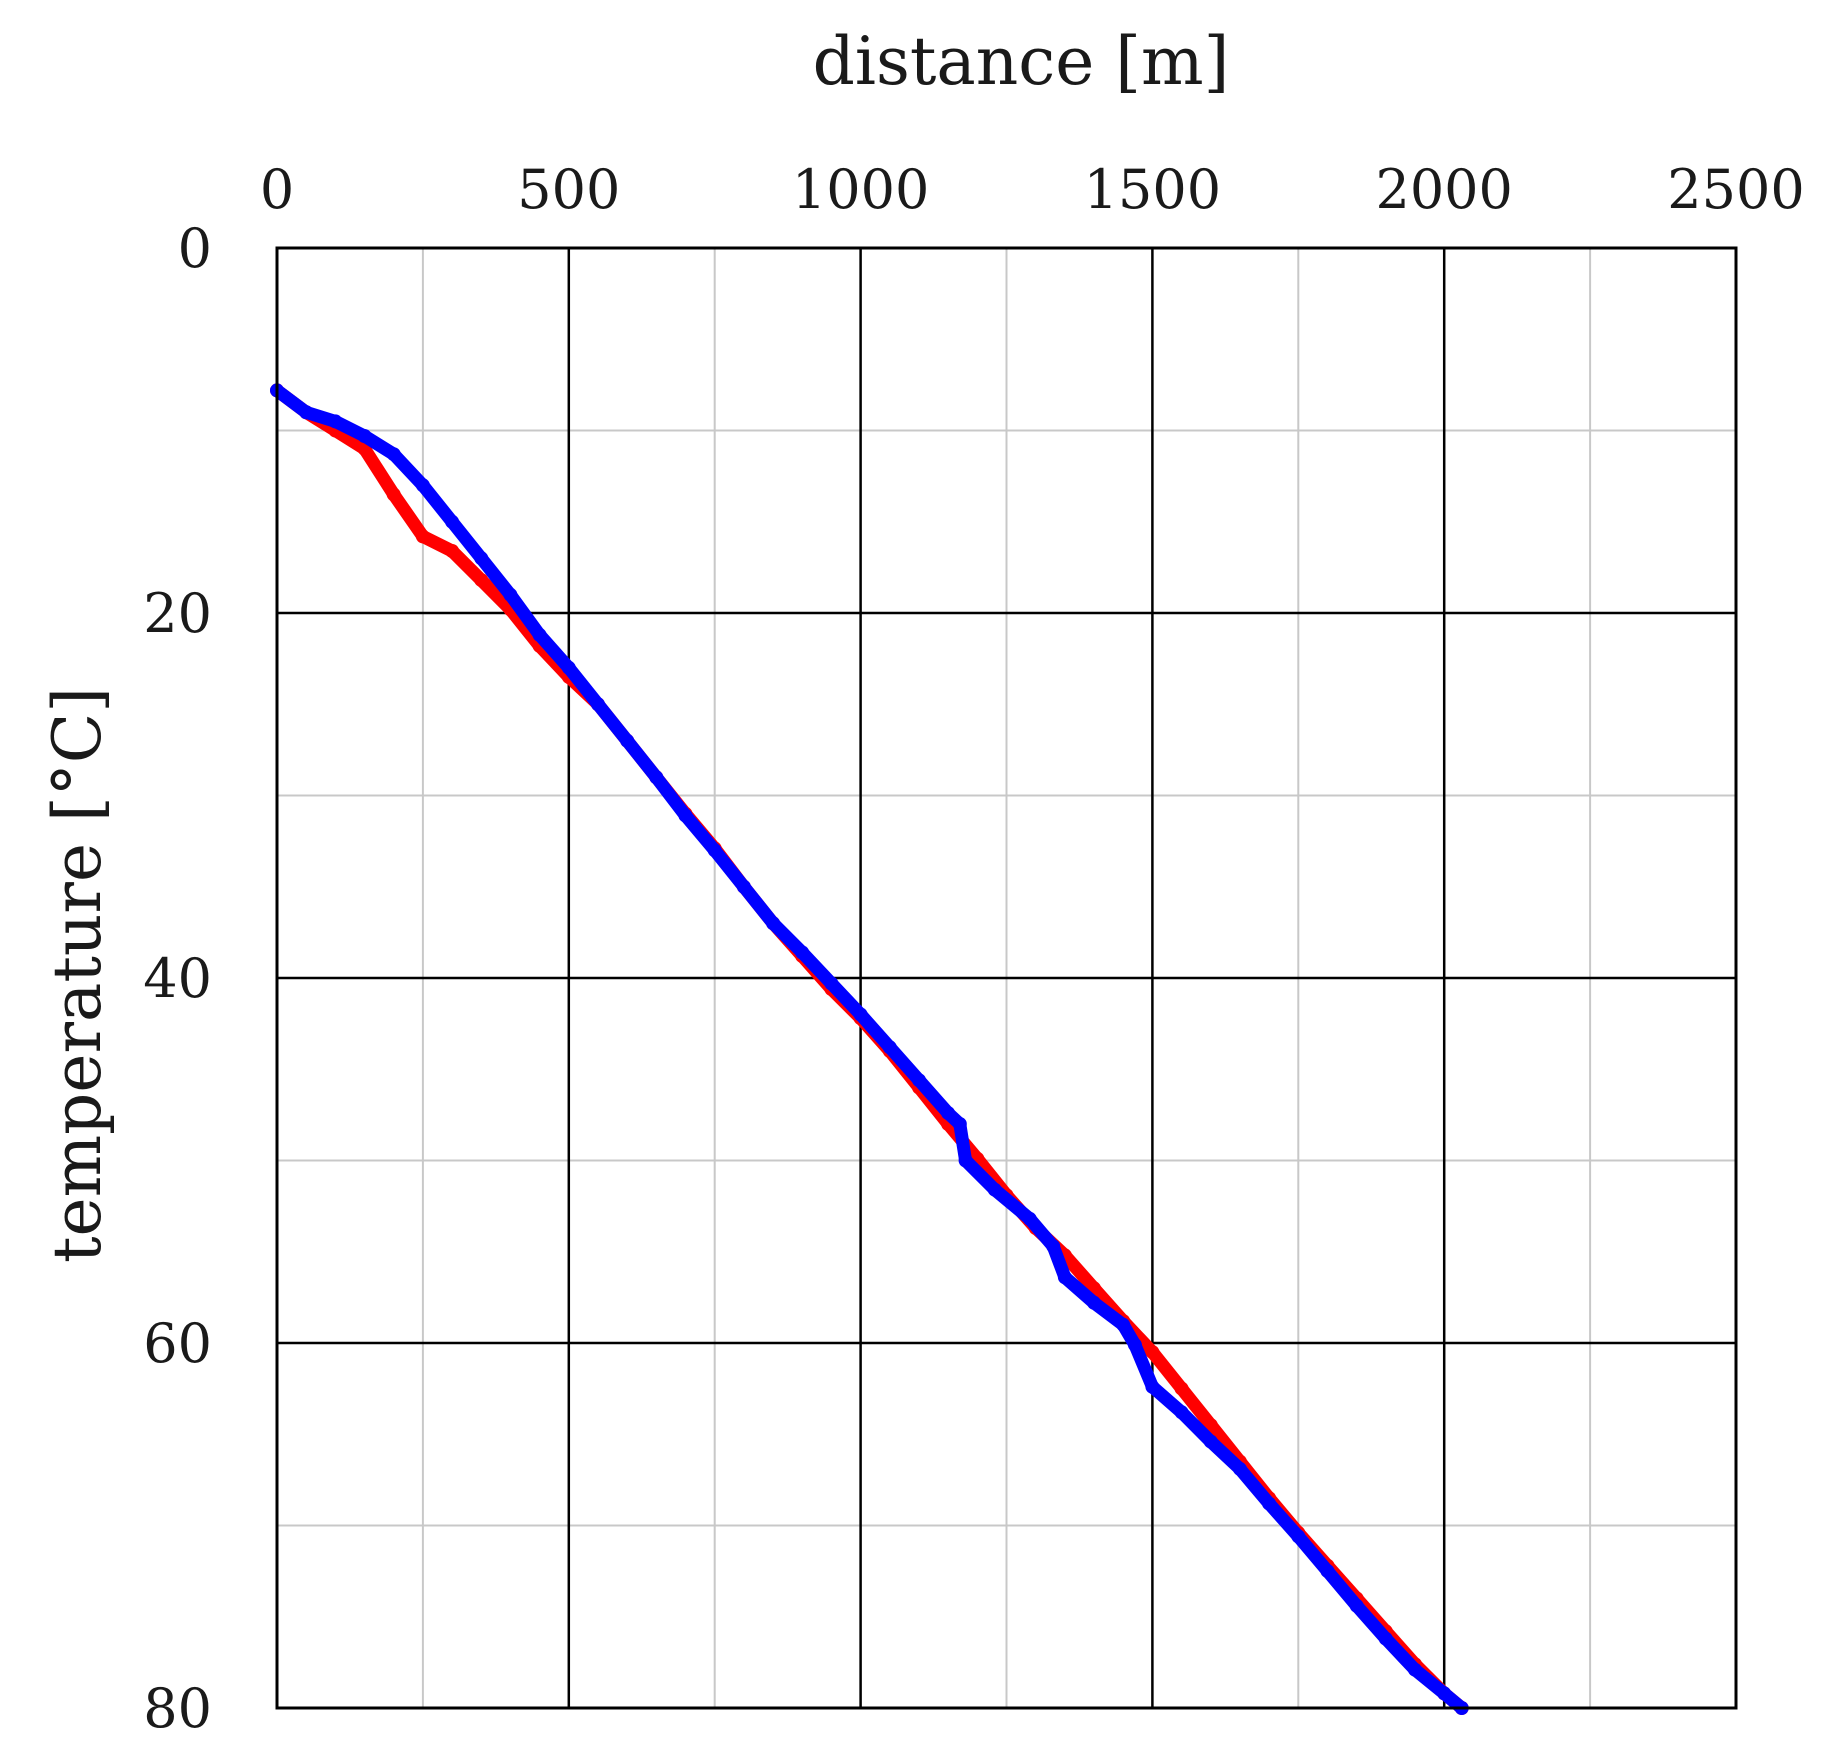  Describe the element at coordinates (277, 189) in the screenshot. I see `x-tick-label: 0` at that location.